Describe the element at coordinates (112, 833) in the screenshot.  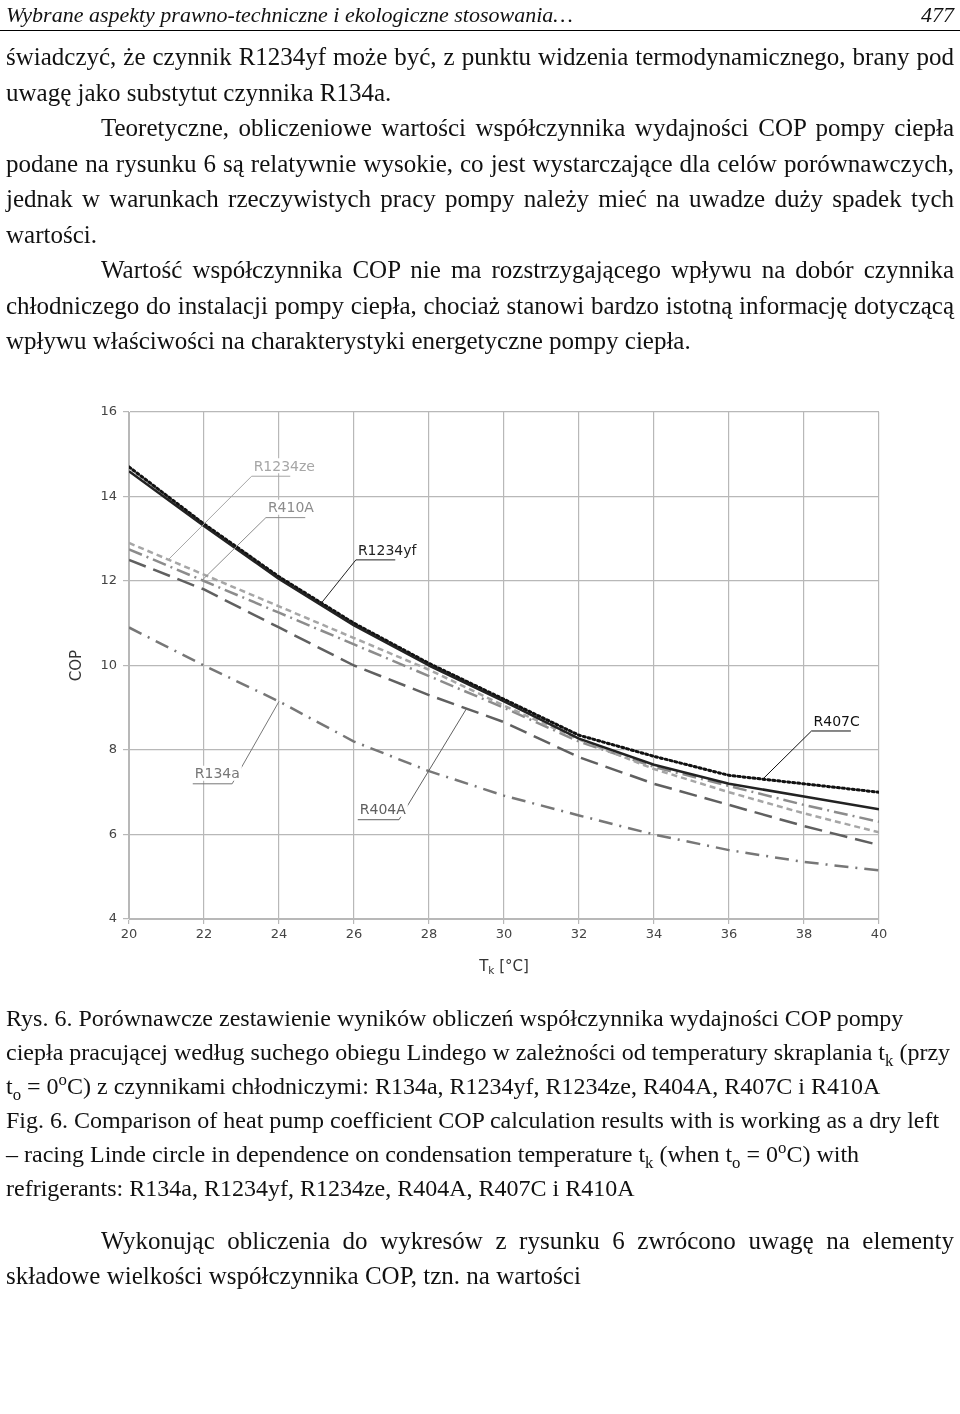
I see `y-tick-label: 6` at that location.